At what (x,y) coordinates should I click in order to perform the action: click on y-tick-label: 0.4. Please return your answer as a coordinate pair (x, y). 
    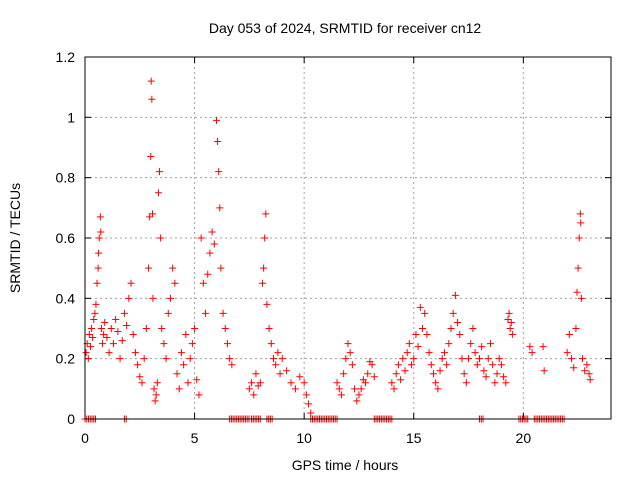
    Looking at the image, I should click on (66, 298).